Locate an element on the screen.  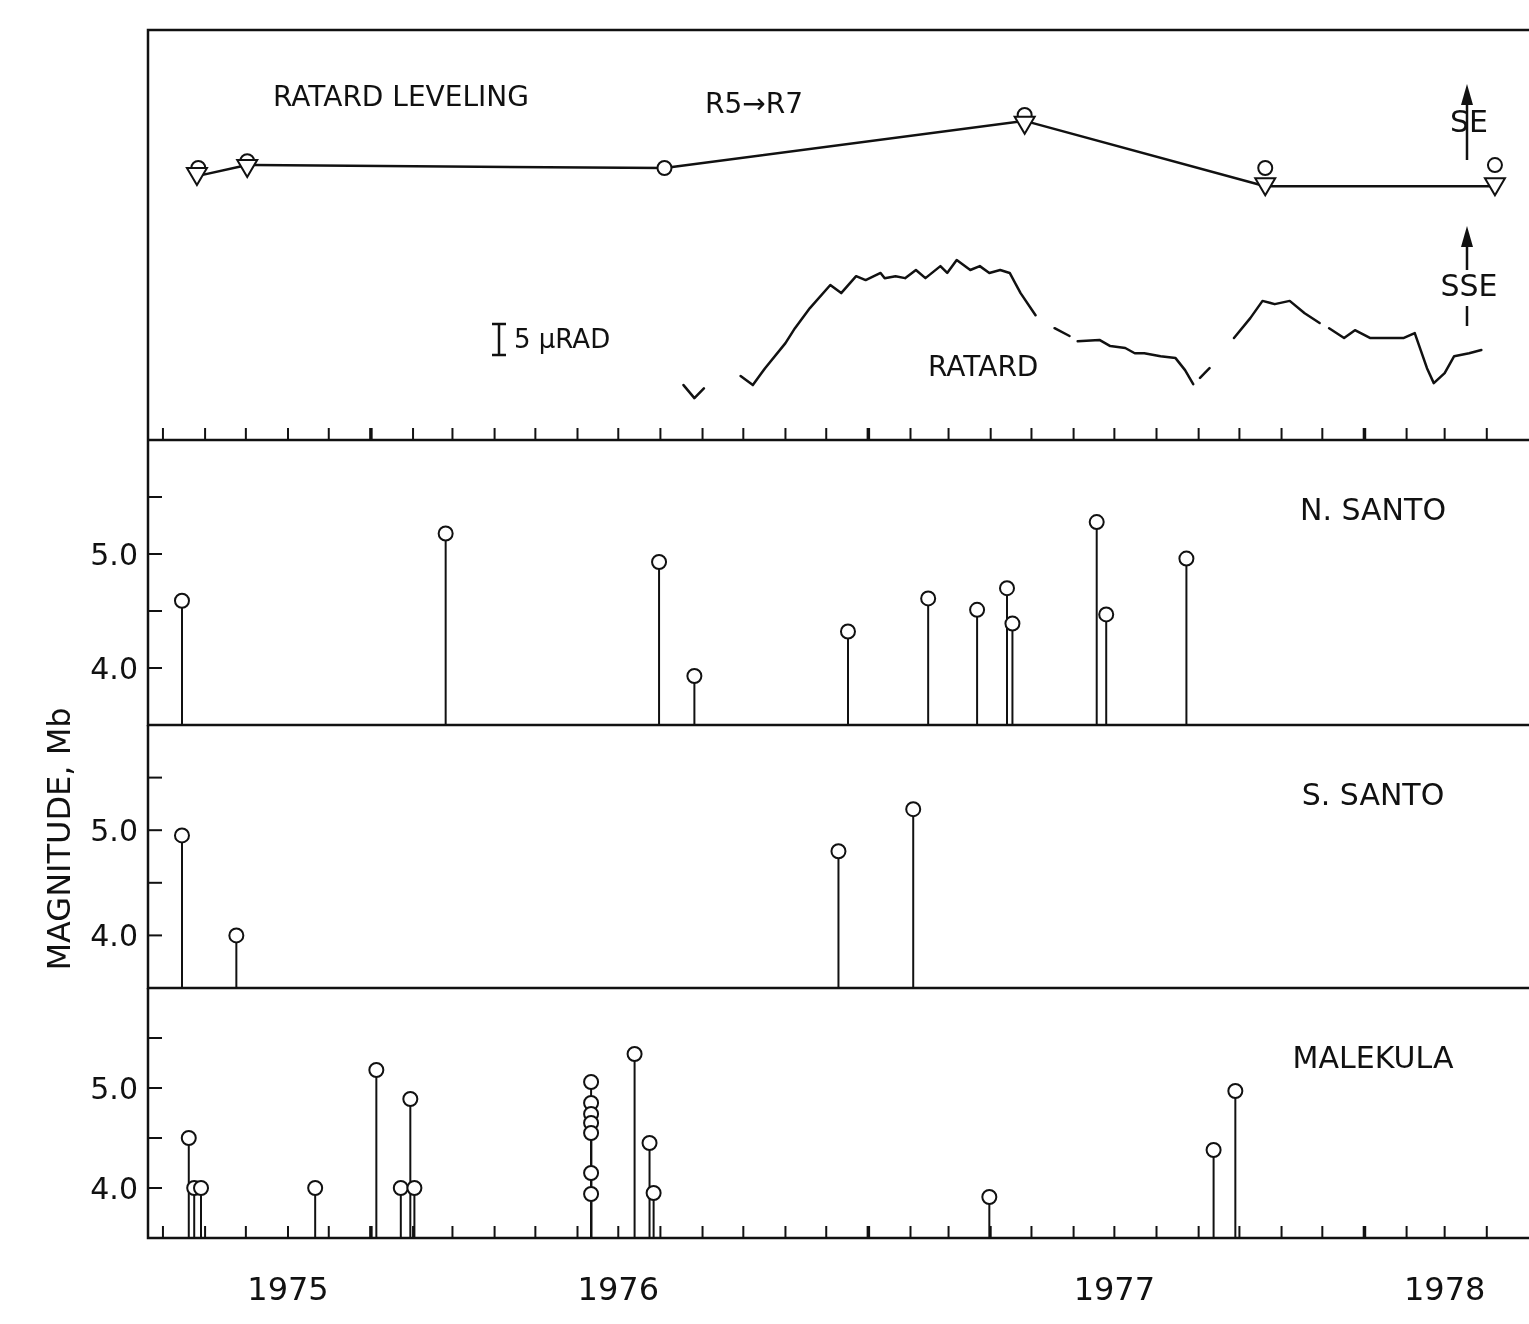
series-label: RATARD LEVELING is located at coordinates (401, 96).